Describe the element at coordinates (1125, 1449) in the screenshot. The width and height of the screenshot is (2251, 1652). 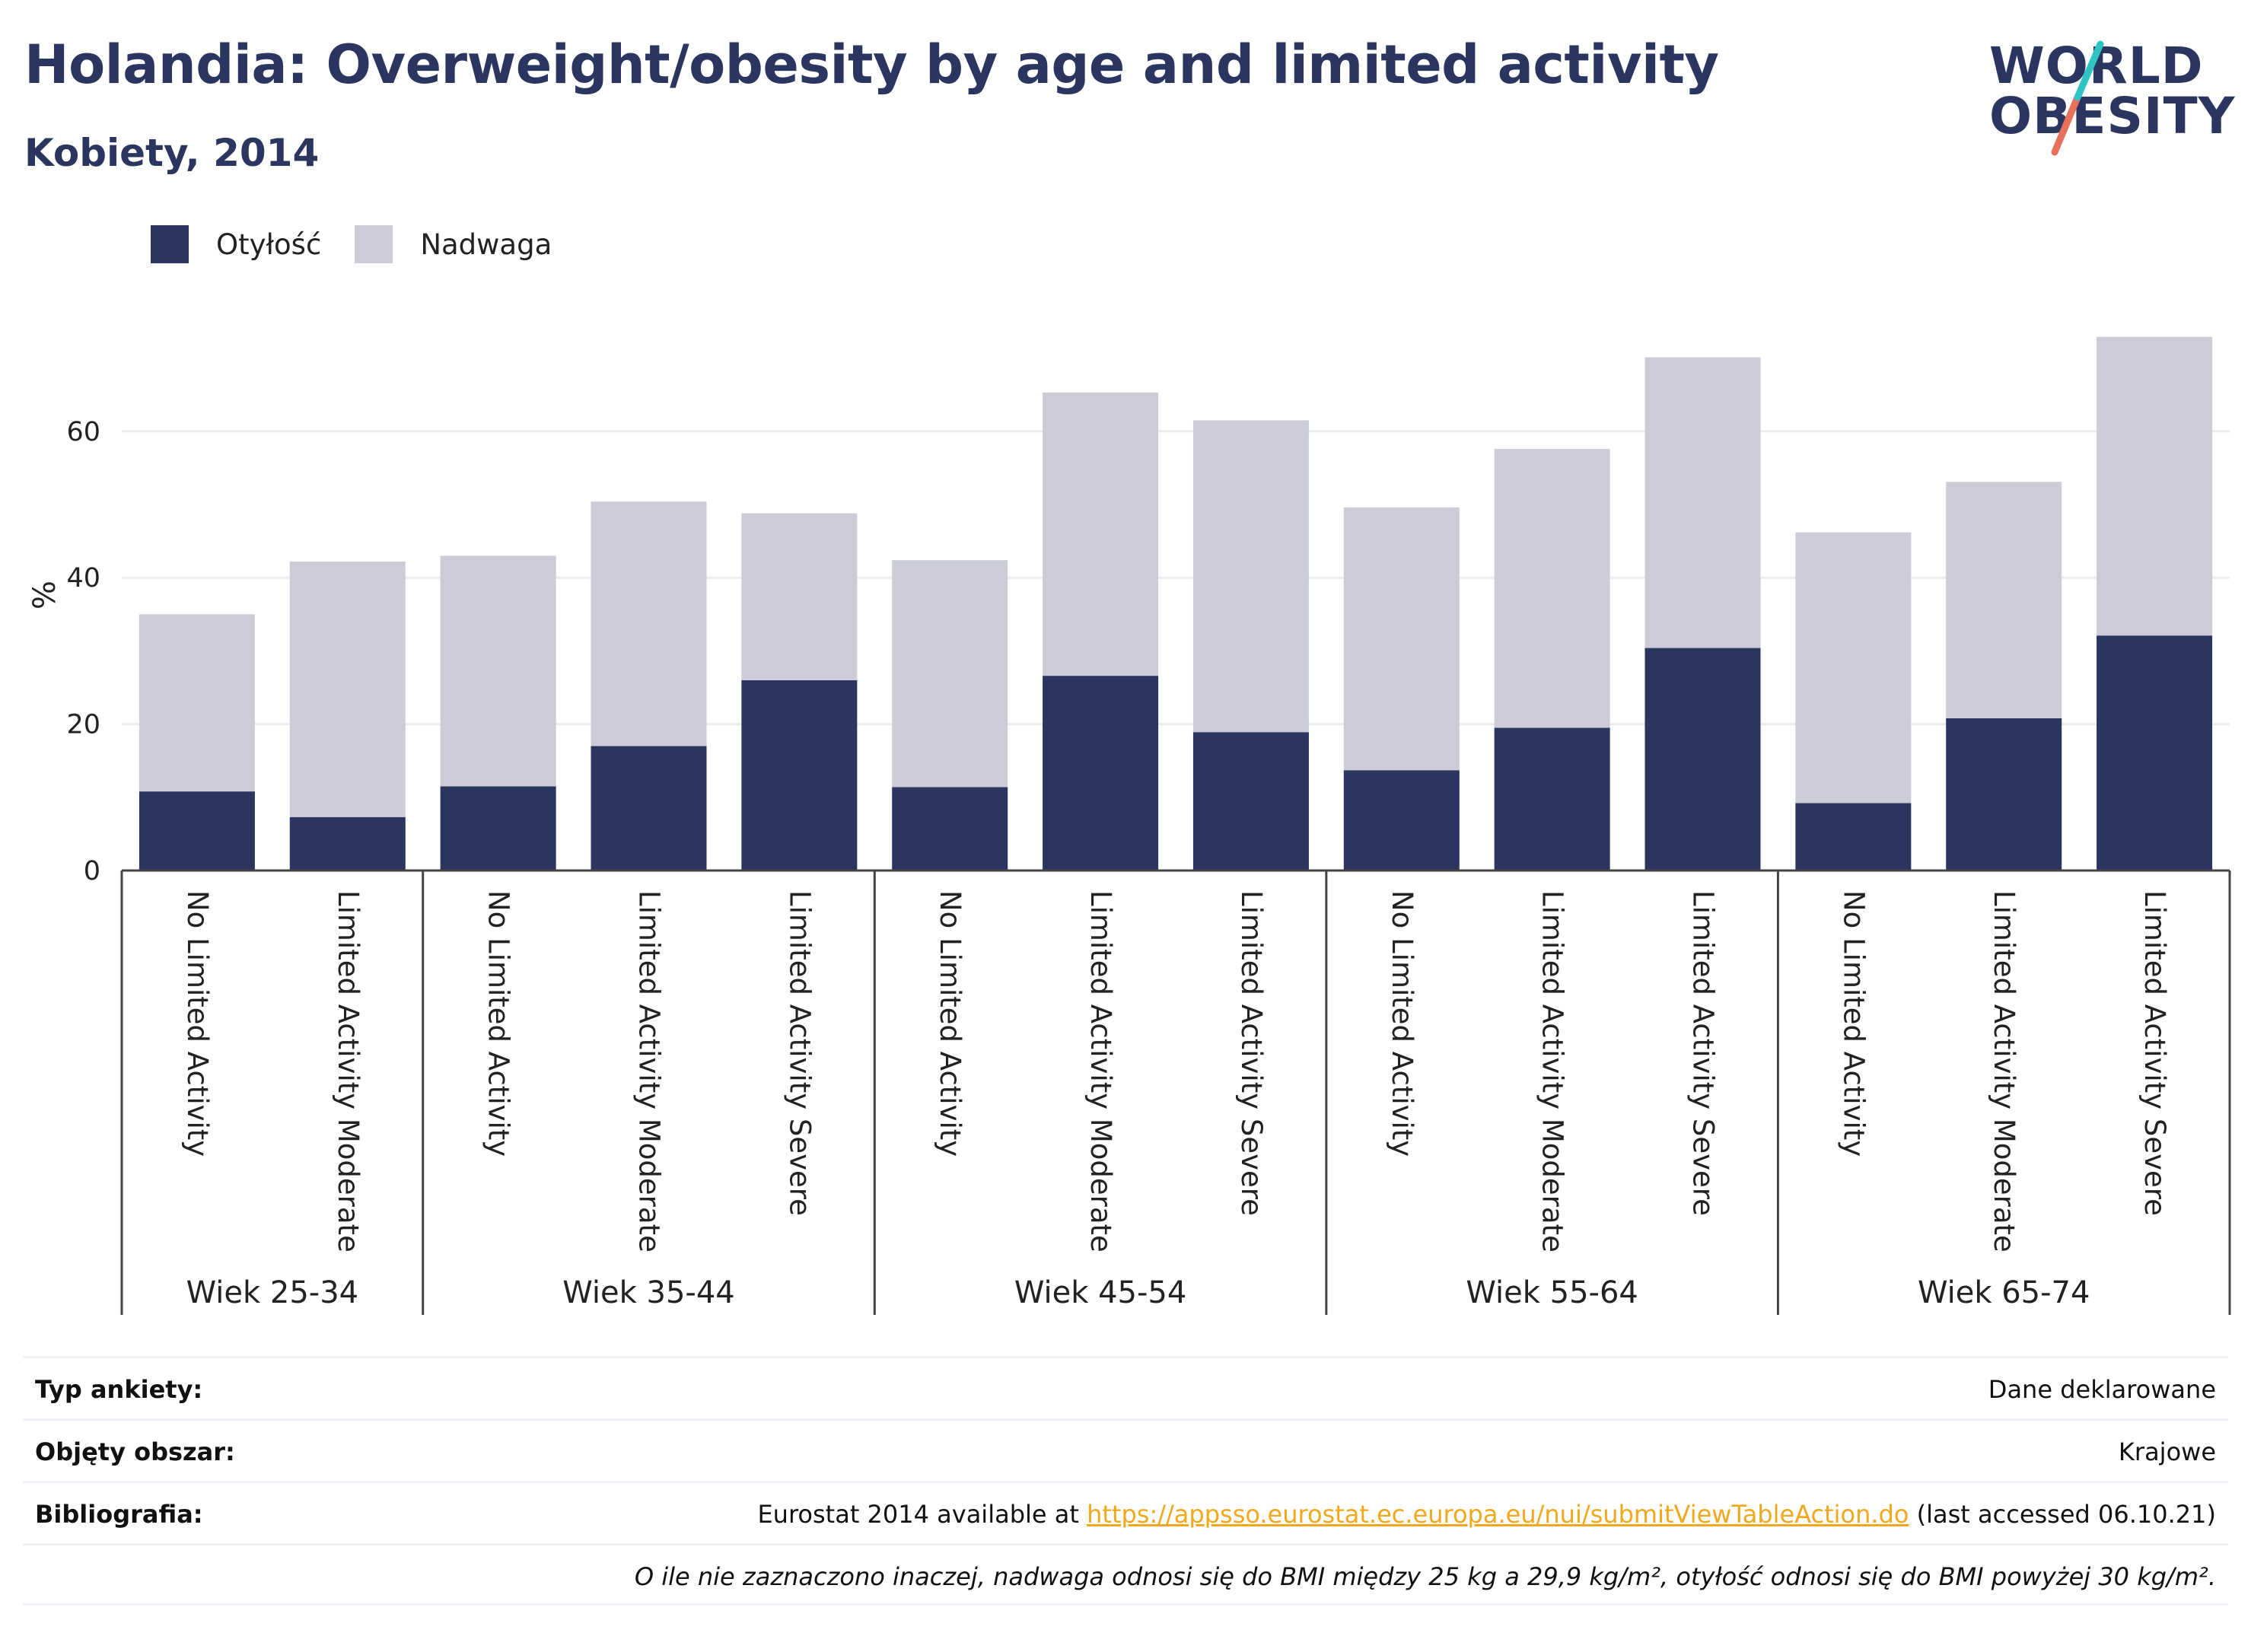
I see `info-row-area: Objęty obszar: Krajowe` at that location.